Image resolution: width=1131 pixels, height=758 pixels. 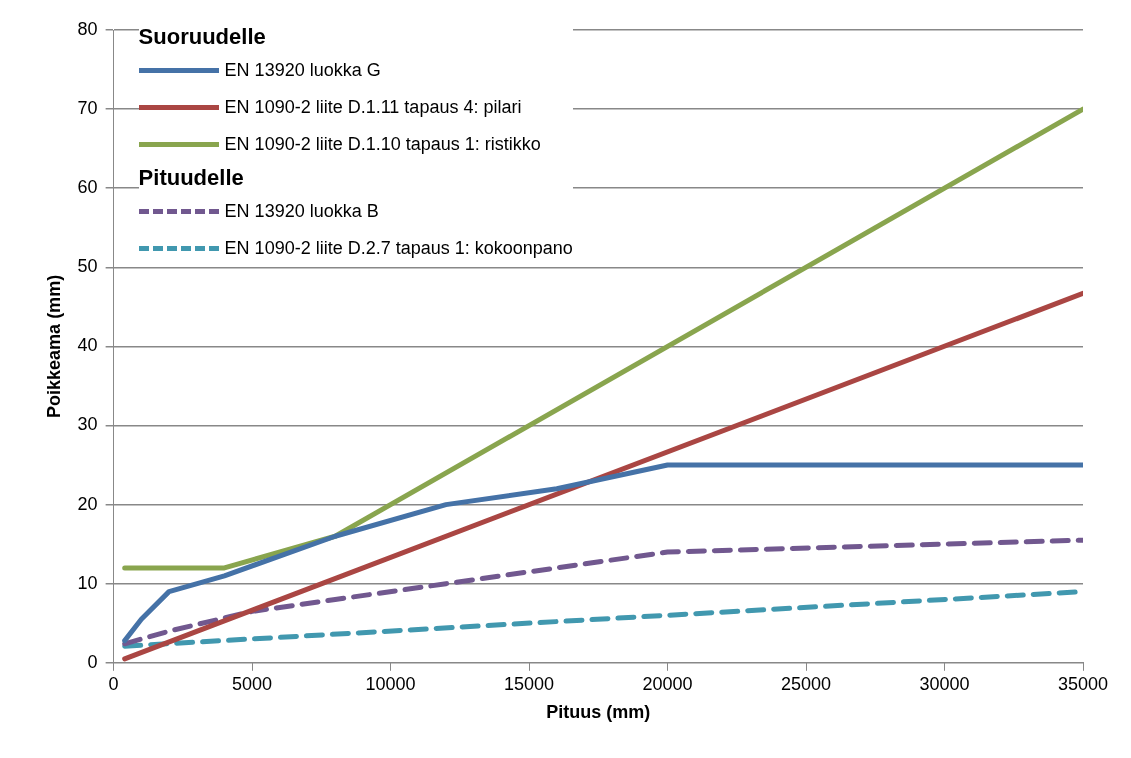 I want to click on y-tick-label: 60, so click(x=87, y=187).